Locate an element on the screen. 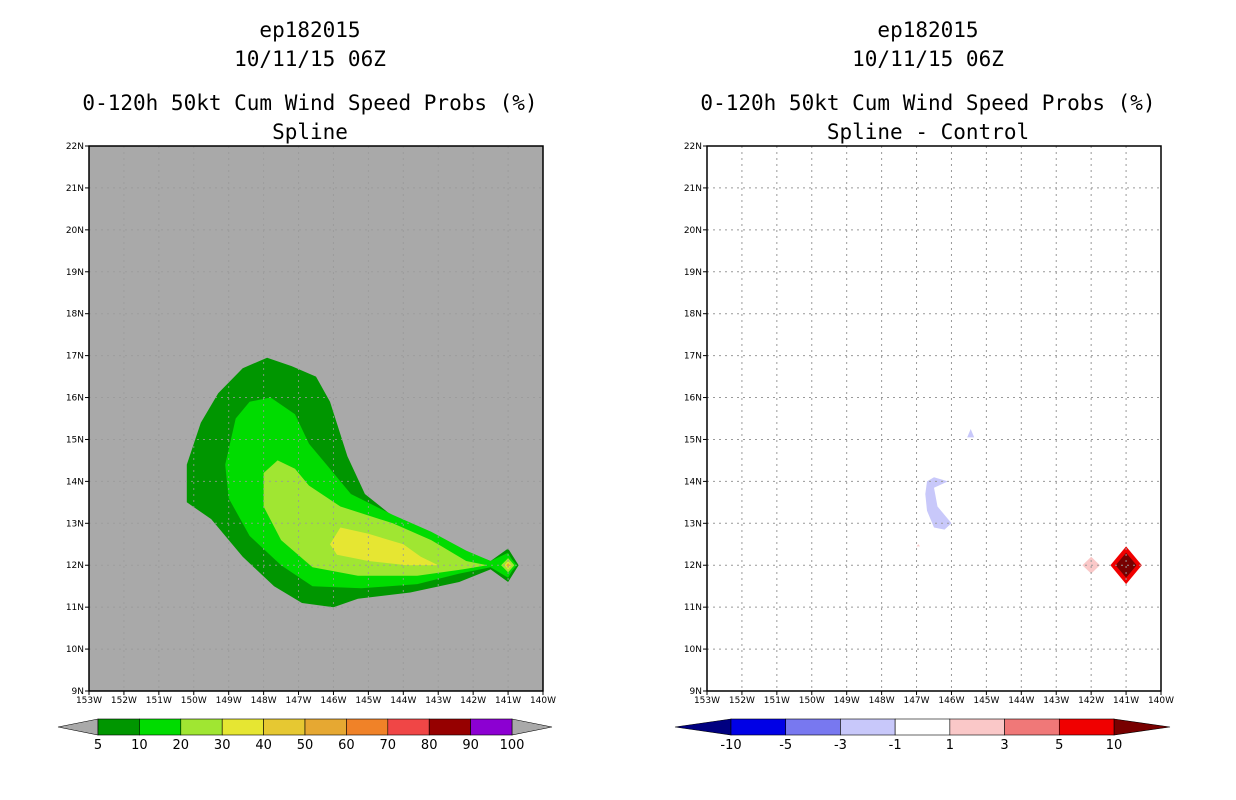 The width and height of the screenshot is (1236, 800). y-tick-label: 10N is located at coordinates (75, 650).